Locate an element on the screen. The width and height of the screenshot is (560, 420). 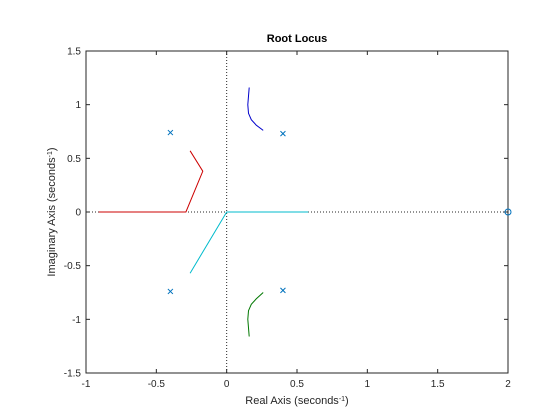
x-axis-label-exponent: -1 is located at coordinates (342, 399).